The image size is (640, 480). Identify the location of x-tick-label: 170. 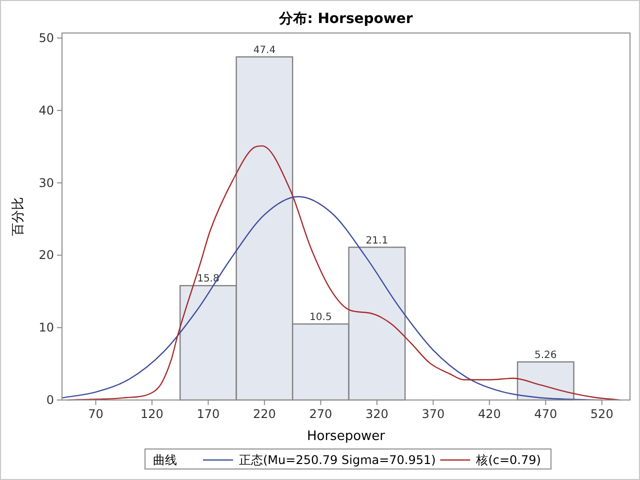
(208, 414).